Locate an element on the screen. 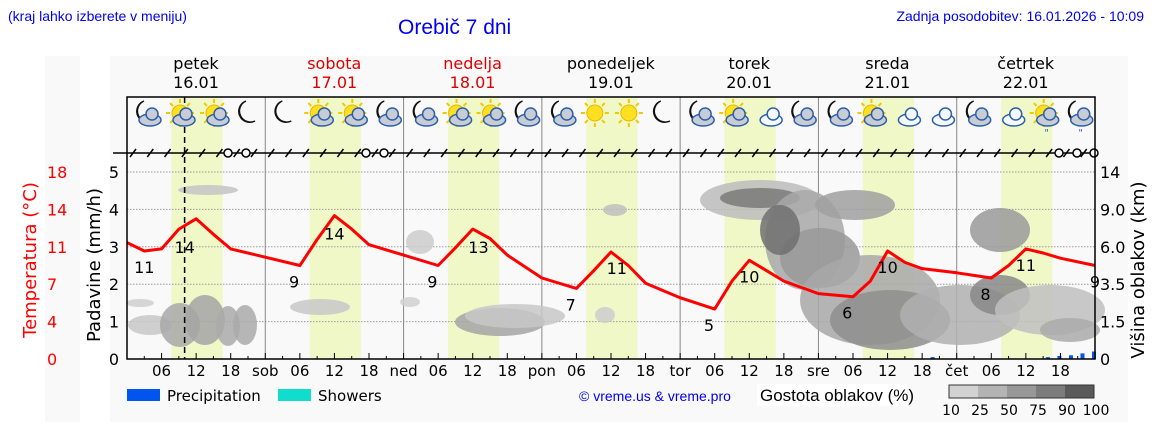  density-tick-label: 25 is located at coordinates (980, 411).